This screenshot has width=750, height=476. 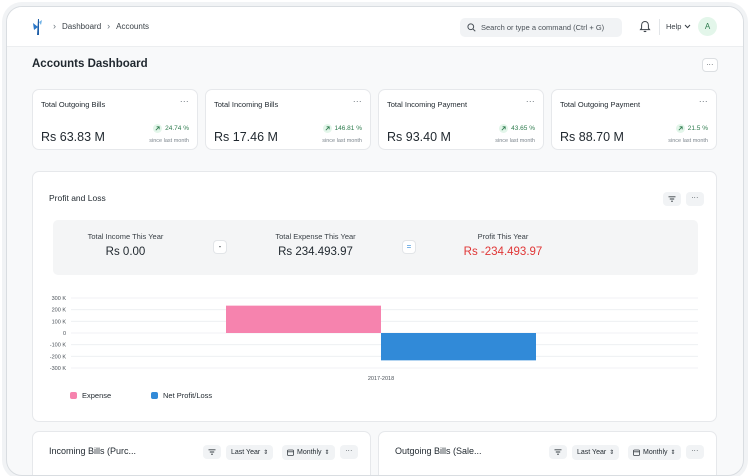 What do you see at coordinates (246, 137) in the screenshot?
I see `card-value: Rs 17.46 M` at bounding box center [246, 137].